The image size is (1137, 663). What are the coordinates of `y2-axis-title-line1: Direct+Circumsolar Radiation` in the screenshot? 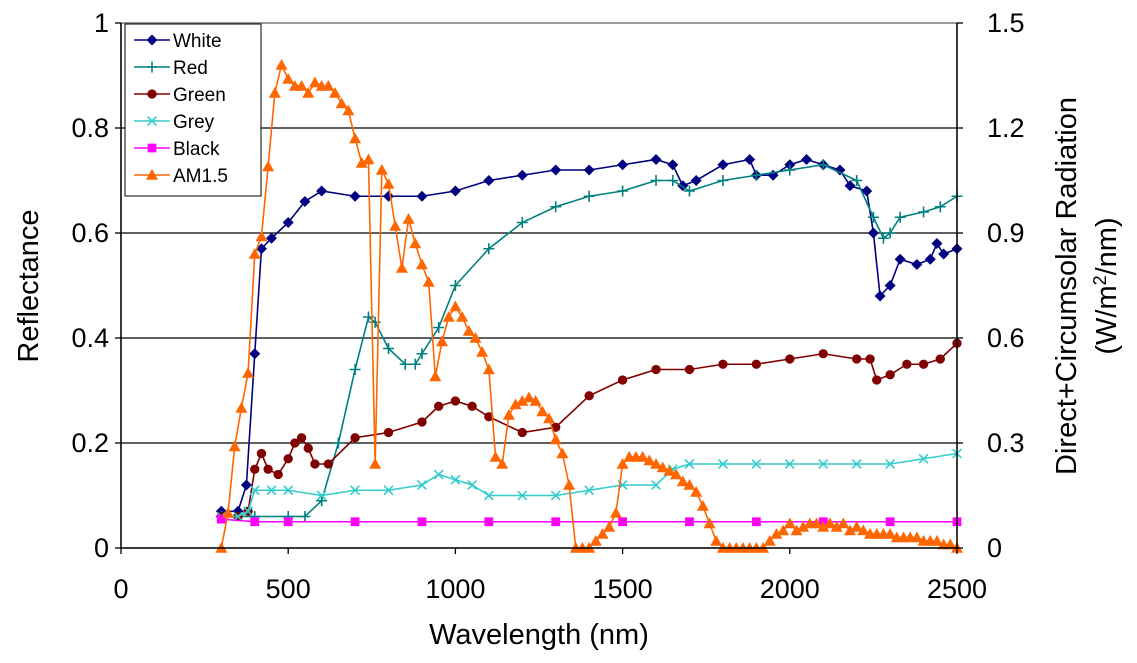 It's located at (1067, 286).